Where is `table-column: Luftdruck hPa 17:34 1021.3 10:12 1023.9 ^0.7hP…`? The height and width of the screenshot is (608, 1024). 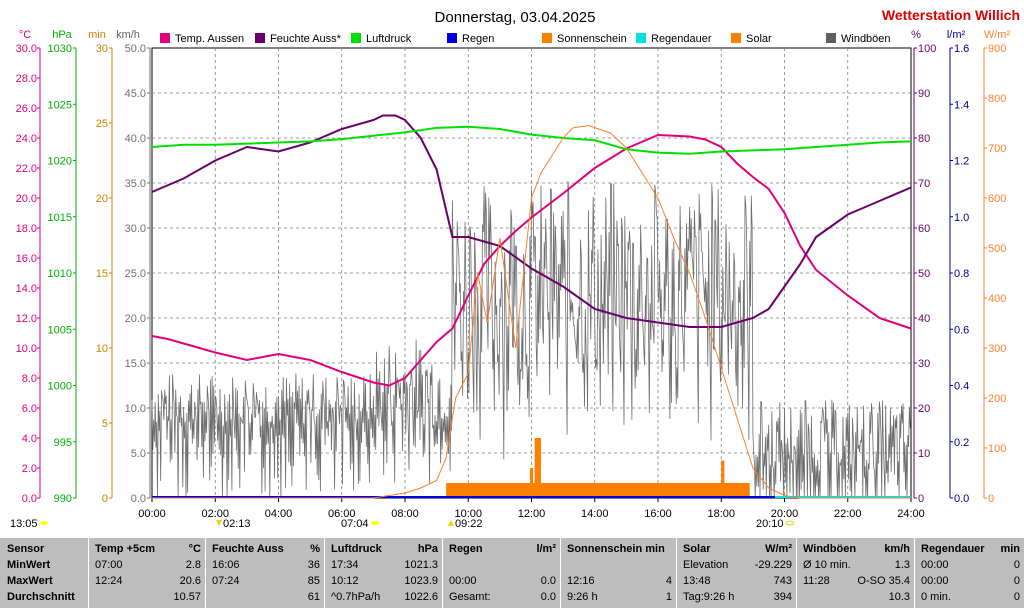 table-column: Luftdruck hPa 17:34 1021.3 10:12 1023.9 ^0.7hP… is located at coordinates (383, 573).